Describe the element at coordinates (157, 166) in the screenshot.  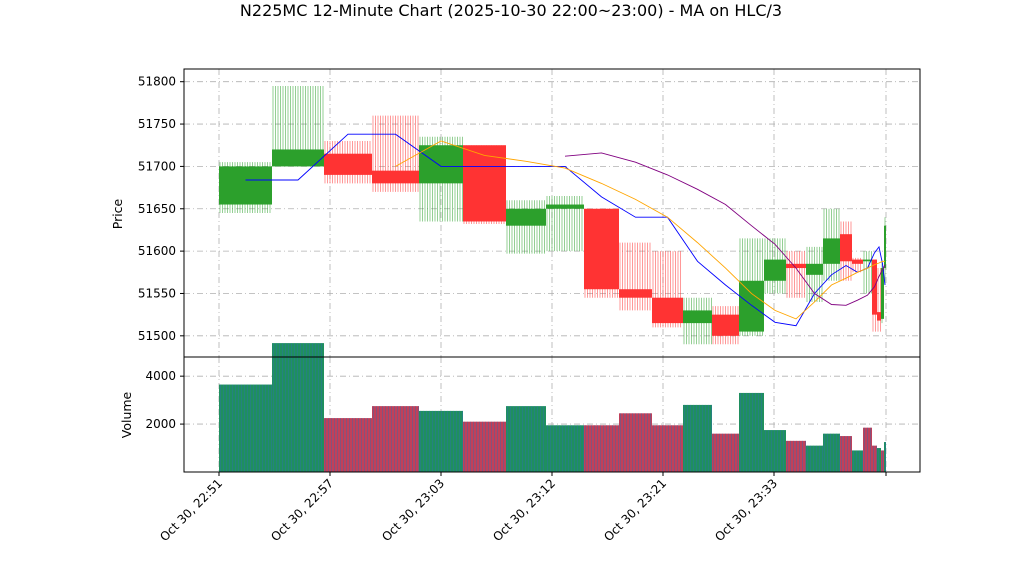
I see `price-tick-label: 51700` at that location.